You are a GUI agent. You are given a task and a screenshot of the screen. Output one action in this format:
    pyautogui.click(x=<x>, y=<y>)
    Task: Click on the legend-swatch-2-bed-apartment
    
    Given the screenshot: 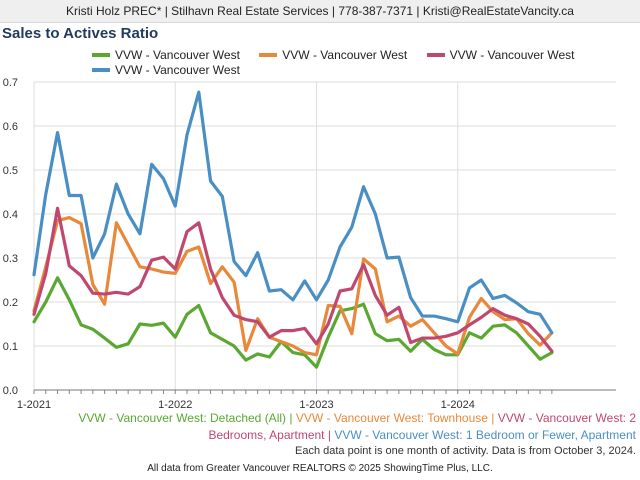 What is the action you would take?
    pyautogui.click(x=435, y=55)
    